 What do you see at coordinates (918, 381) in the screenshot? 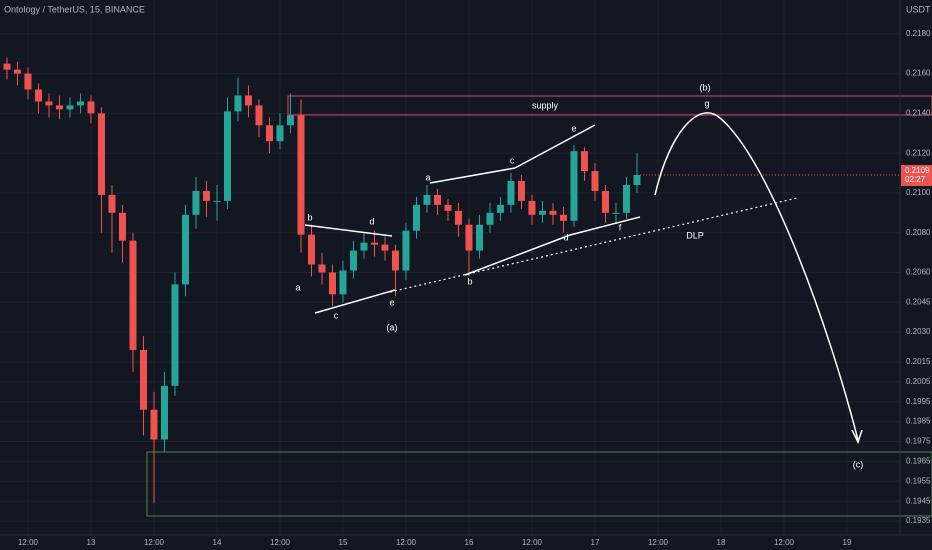
I see `y-tick-label: 0.2005` at bounding box center [918, 381].